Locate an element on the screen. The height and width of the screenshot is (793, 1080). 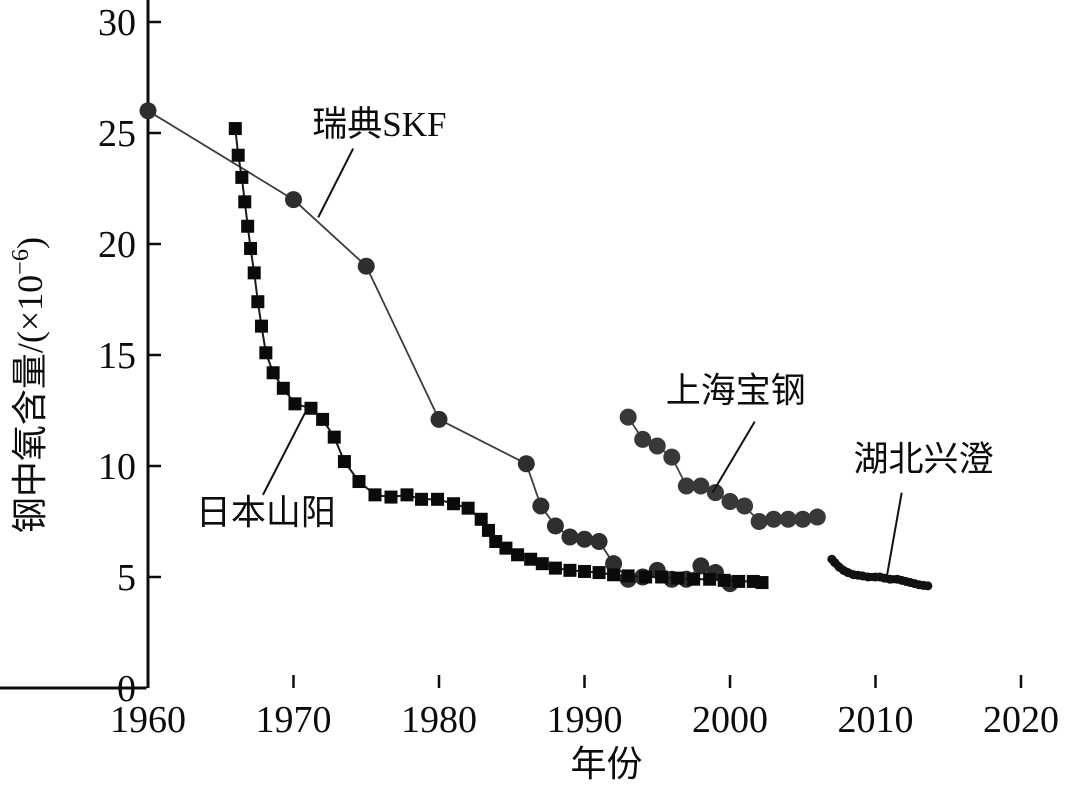
y-tick-label: 15 is located at coordinates (117, 356).